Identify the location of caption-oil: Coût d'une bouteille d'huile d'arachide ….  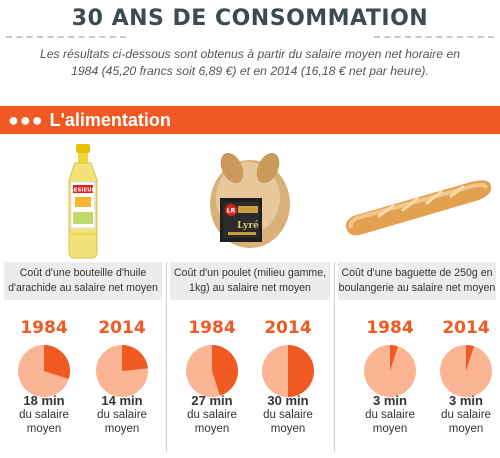
(83, 281).